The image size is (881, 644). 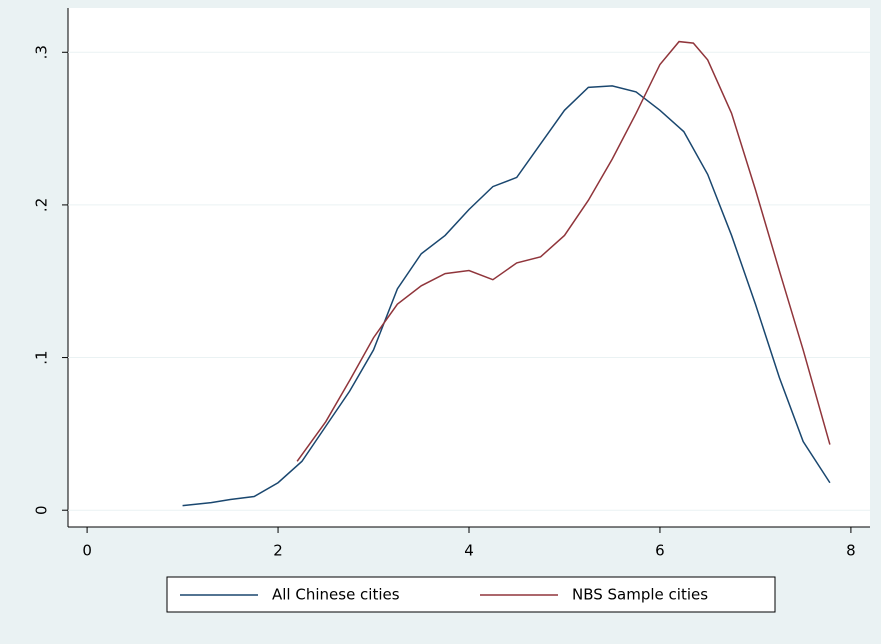 I want to click on legend, so click(x=471, y=594).